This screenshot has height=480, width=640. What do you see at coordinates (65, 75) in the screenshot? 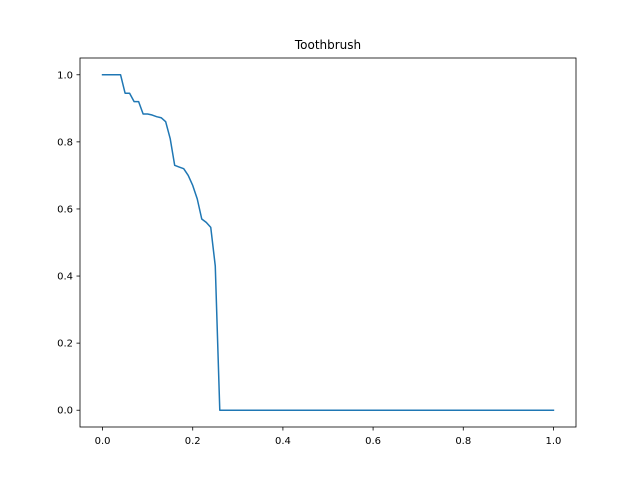
I see `y-tick-label: 1.0` at bounding box center [65, 75].